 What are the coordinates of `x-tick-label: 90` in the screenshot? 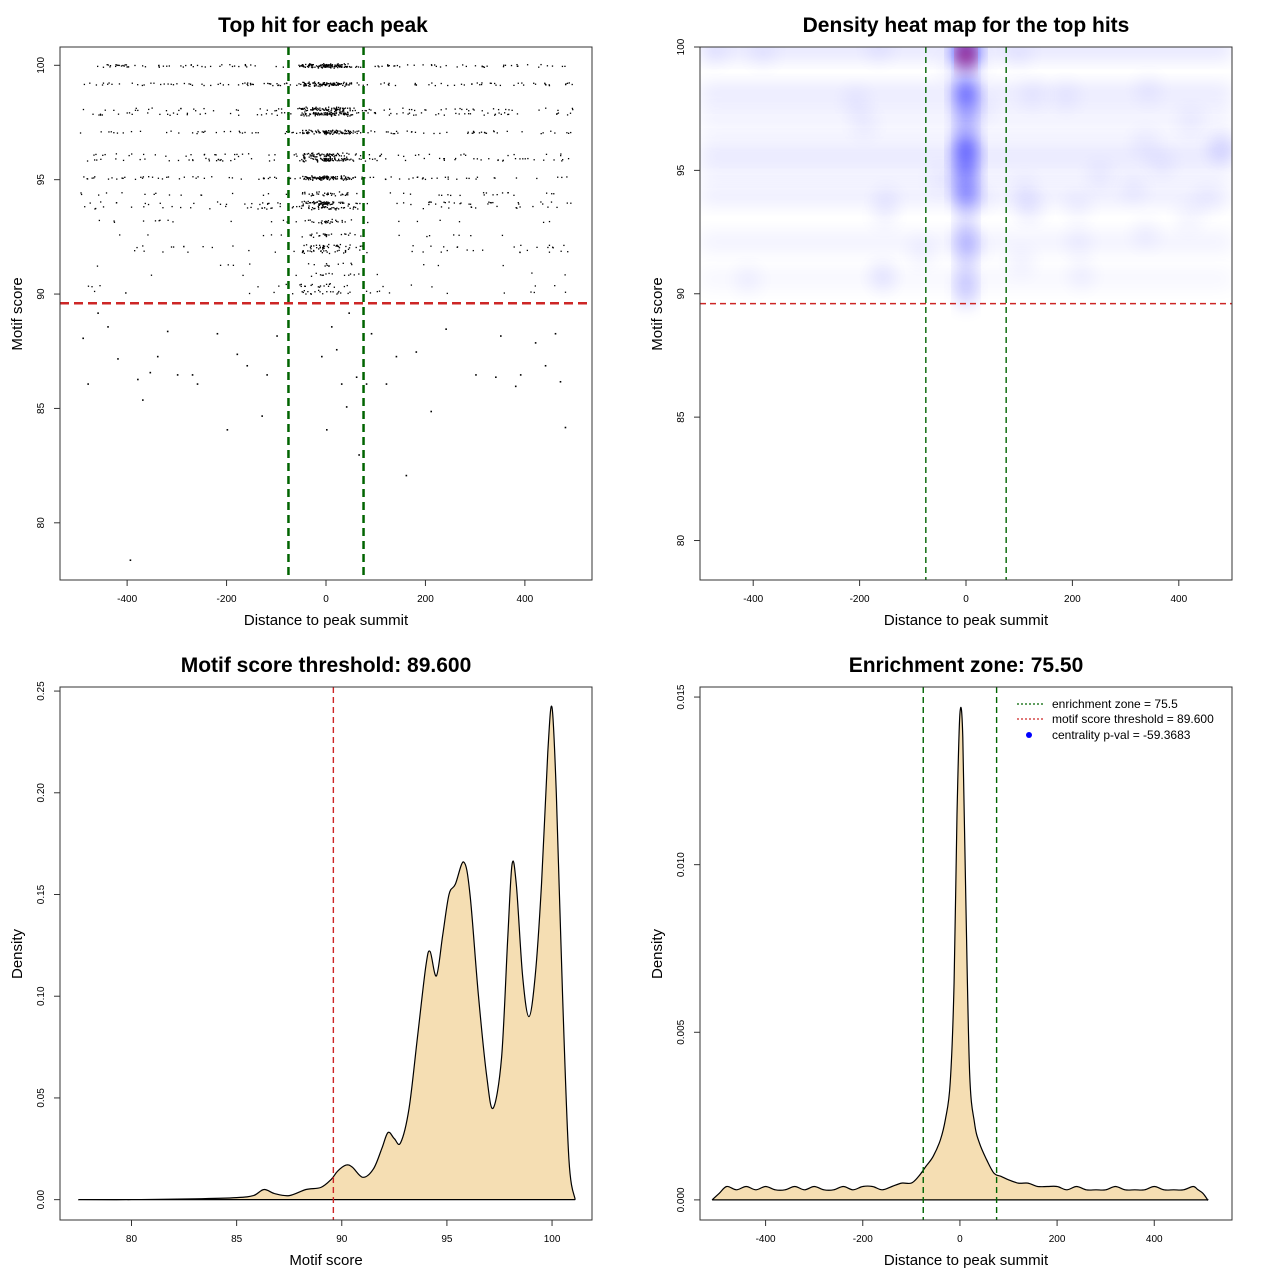 It's located at (342, 1239).